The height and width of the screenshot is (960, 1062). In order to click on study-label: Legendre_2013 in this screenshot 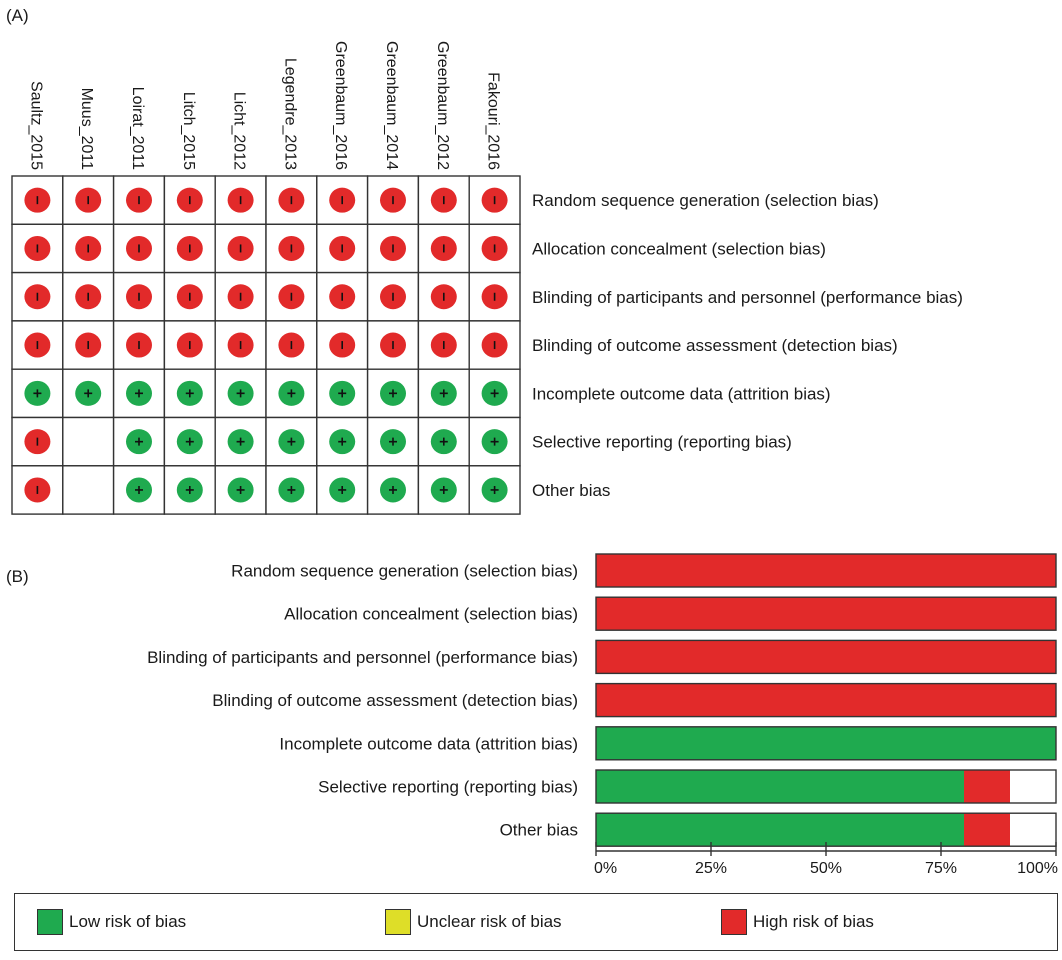, I will do `click(289, 114)`.